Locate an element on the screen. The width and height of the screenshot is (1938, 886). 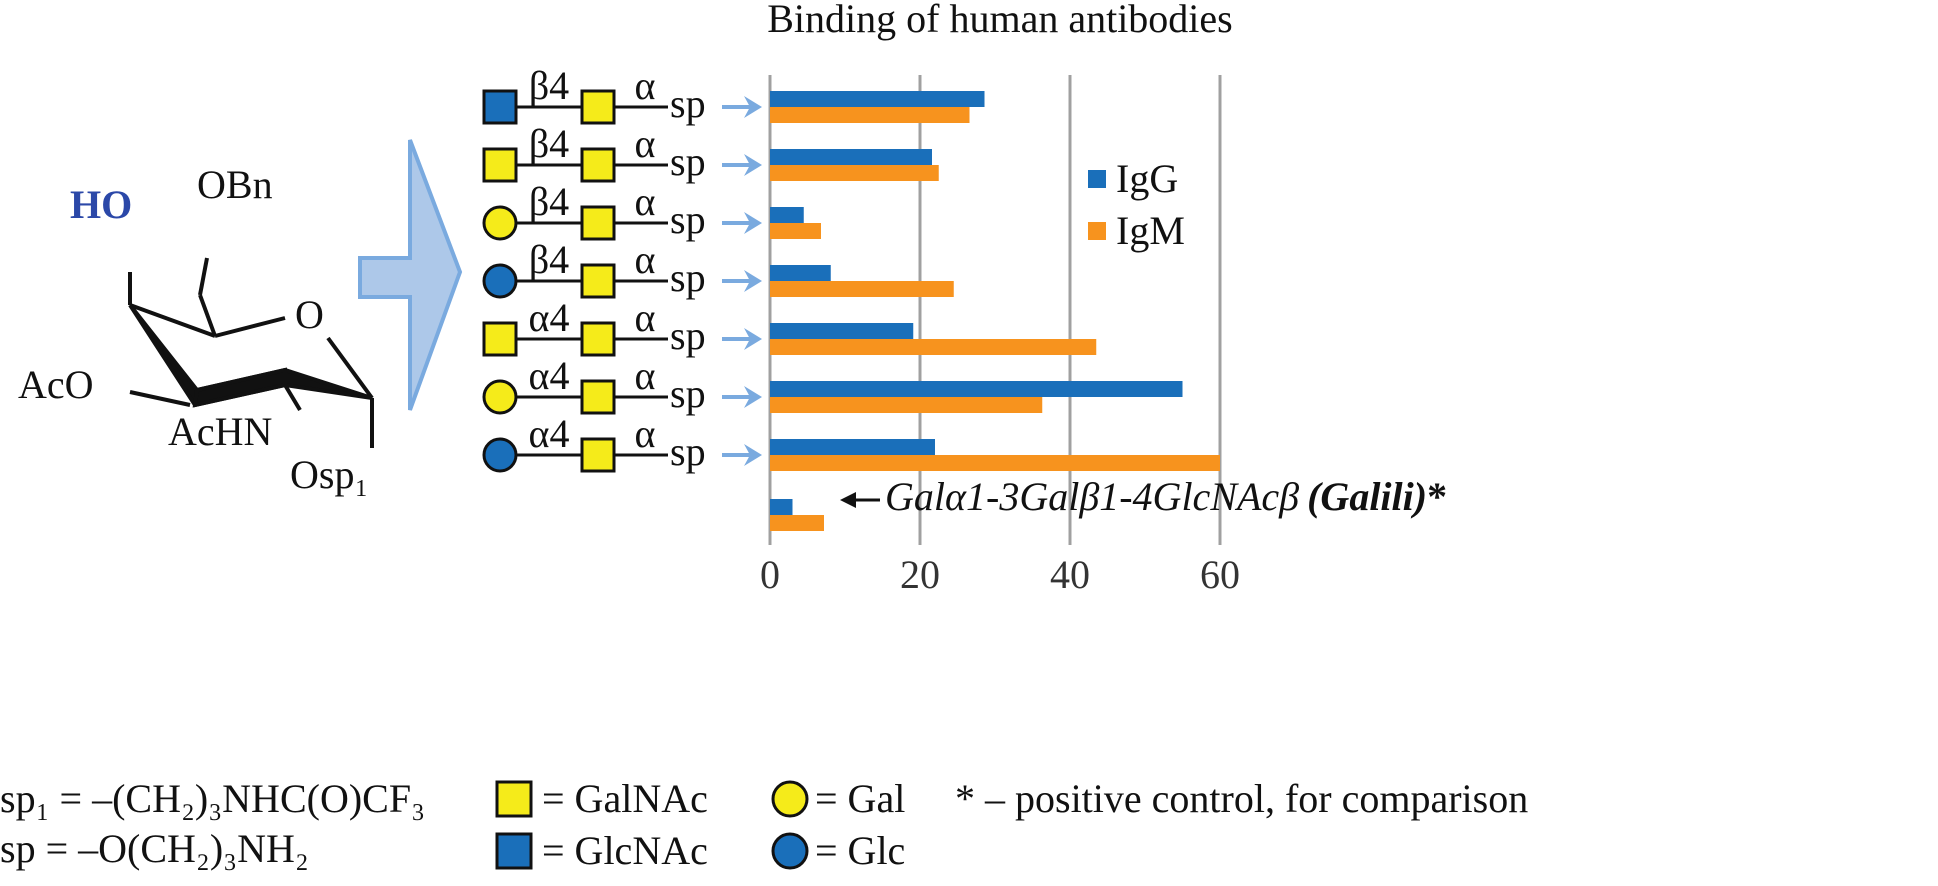
chart-legend: IgG IgM is located at coordinates (1136, 204).